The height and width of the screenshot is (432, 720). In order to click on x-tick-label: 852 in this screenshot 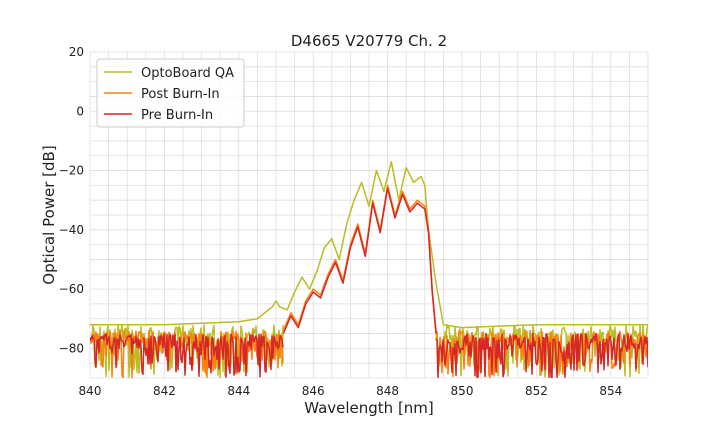, I will do `click(536, 391)`.